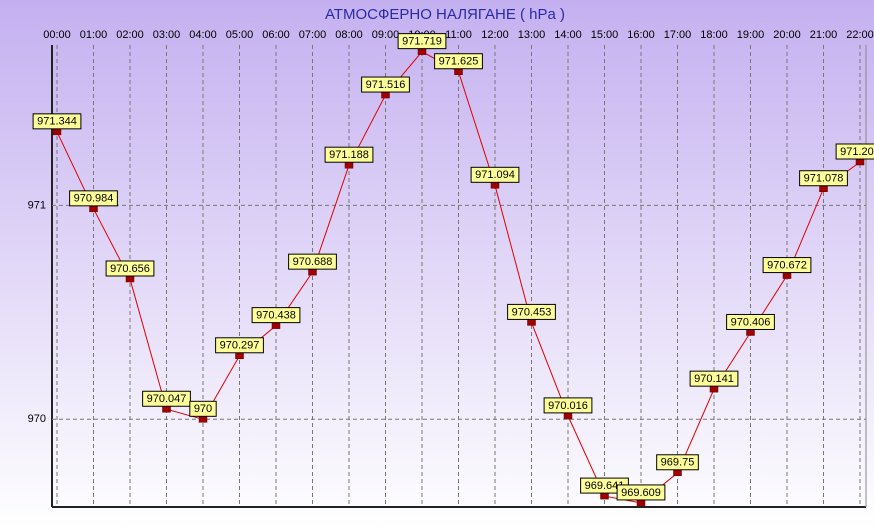 The height and width of the screenshot is (529, 874). What do you see at coordinates (203, 35) in the screenshot?
I see `x-tick-label: 04:00` at bounding box center [203, 35].